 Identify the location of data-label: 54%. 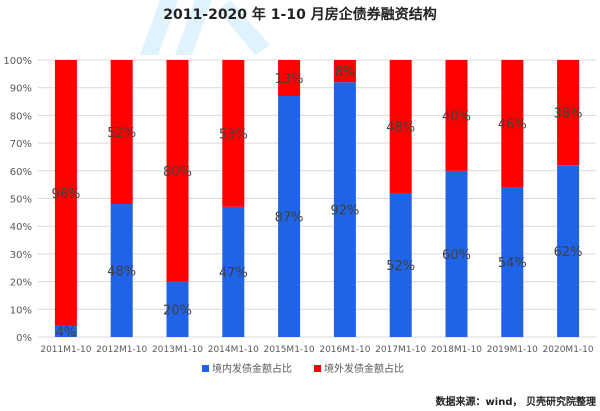
(512, 263).